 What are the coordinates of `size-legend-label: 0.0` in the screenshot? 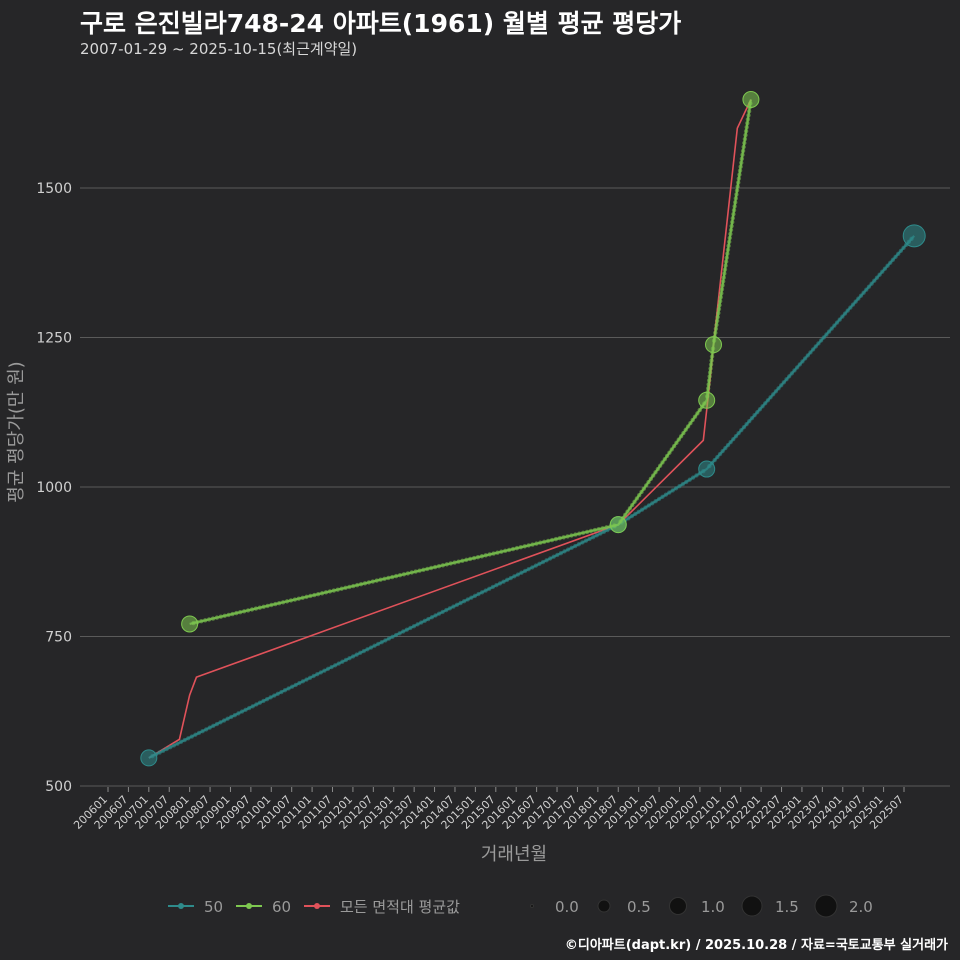 It's located at (567, 907).